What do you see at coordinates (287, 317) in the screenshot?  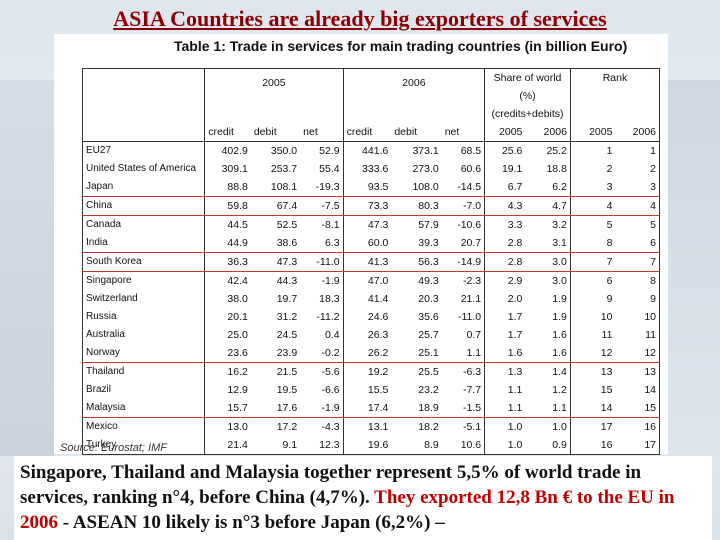 I see `value-cell: 31.2` at bounding box center [287, 317].